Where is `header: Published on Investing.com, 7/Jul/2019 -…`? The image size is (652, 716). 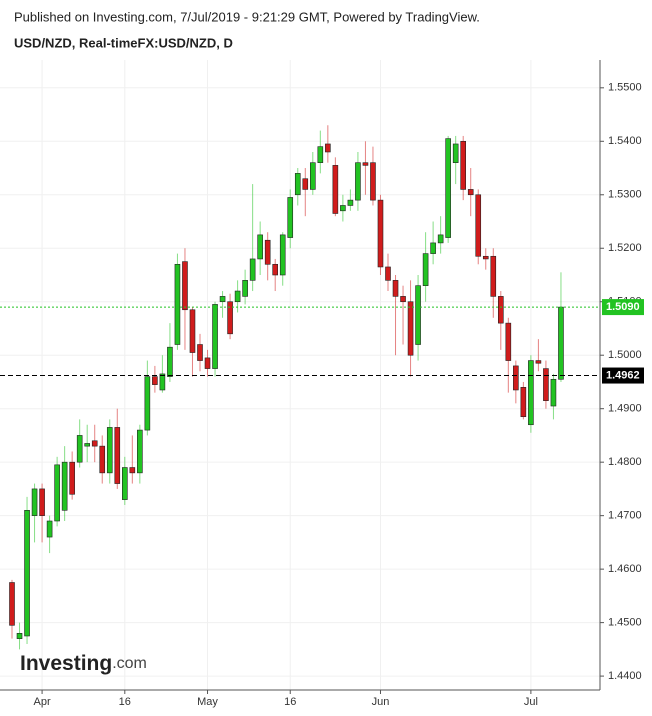 header: Published on Investing.com, 7/Jul/2019 -… is located at coordinates (247, 16).